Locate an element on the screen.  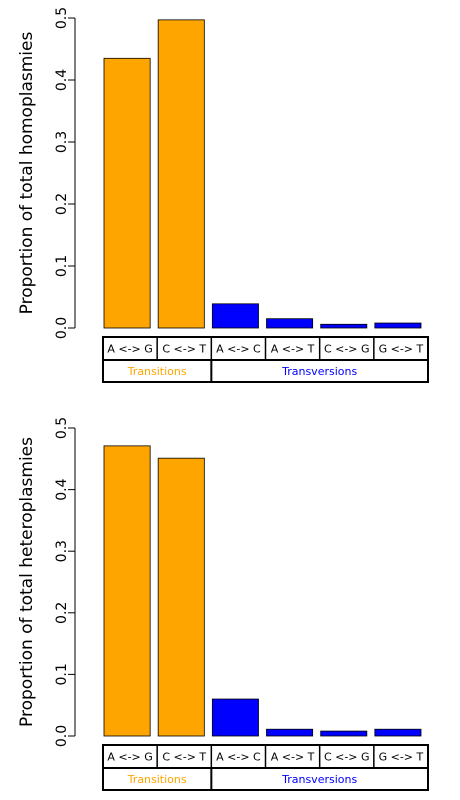
y-axis-label: Proportion of total heteroplasmies is located at coordinates (27, 582).